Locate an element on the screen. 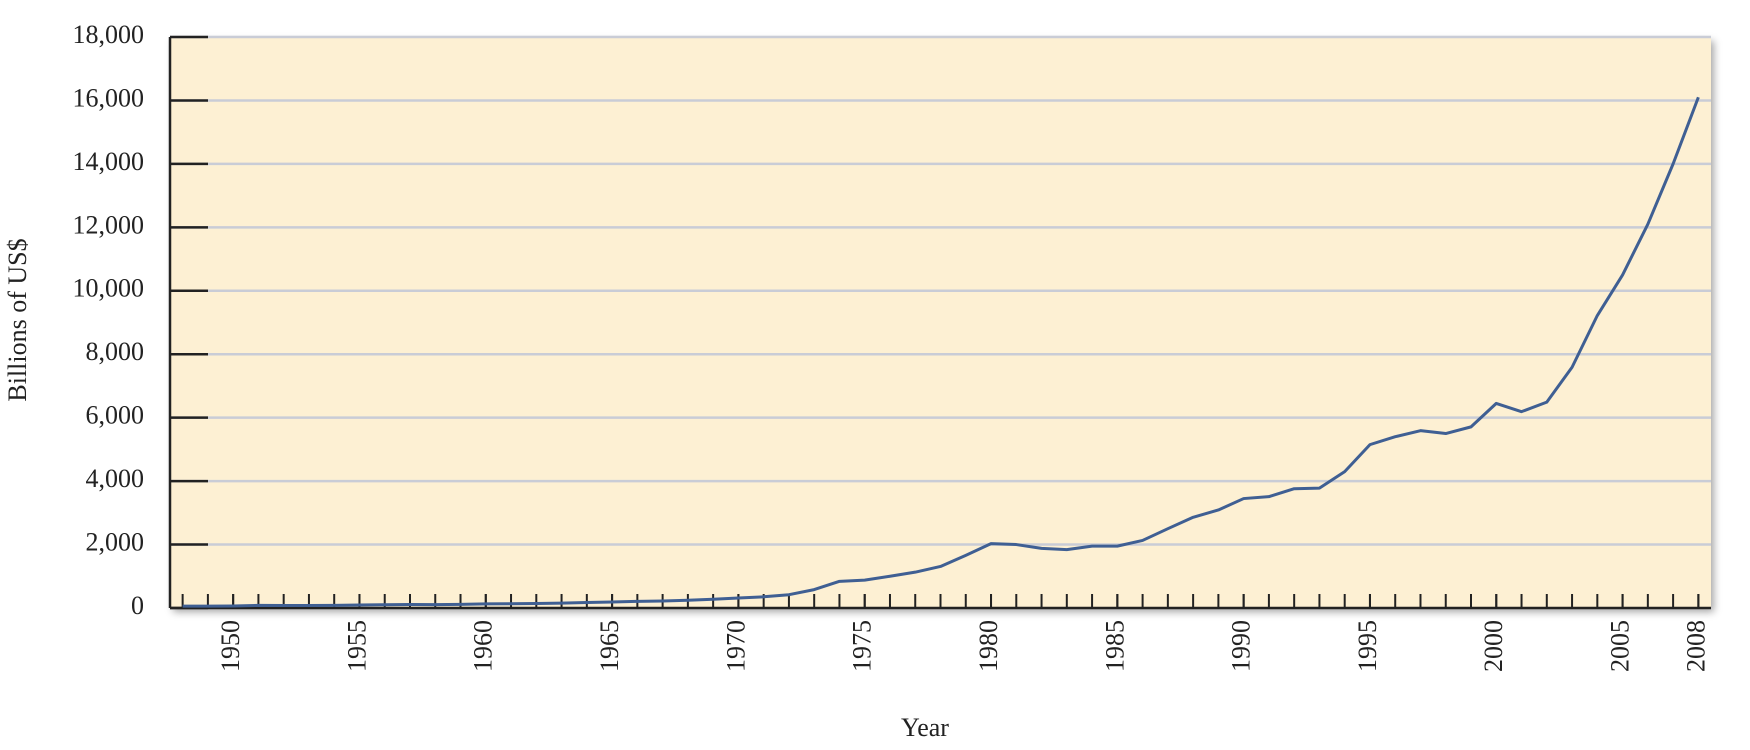  x-tick-label: 1965 is located at coordinates (609, 646).